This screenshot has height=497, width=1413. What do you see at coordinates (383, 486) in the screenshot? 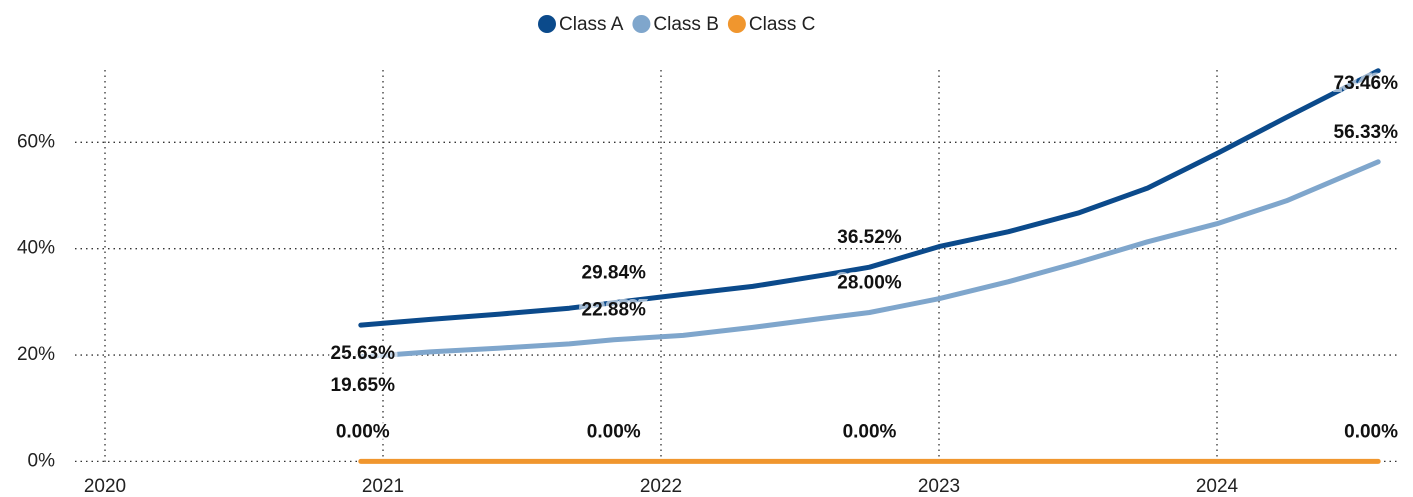
I see `x-tick-label: 2021` at bounding box center [383, 486].